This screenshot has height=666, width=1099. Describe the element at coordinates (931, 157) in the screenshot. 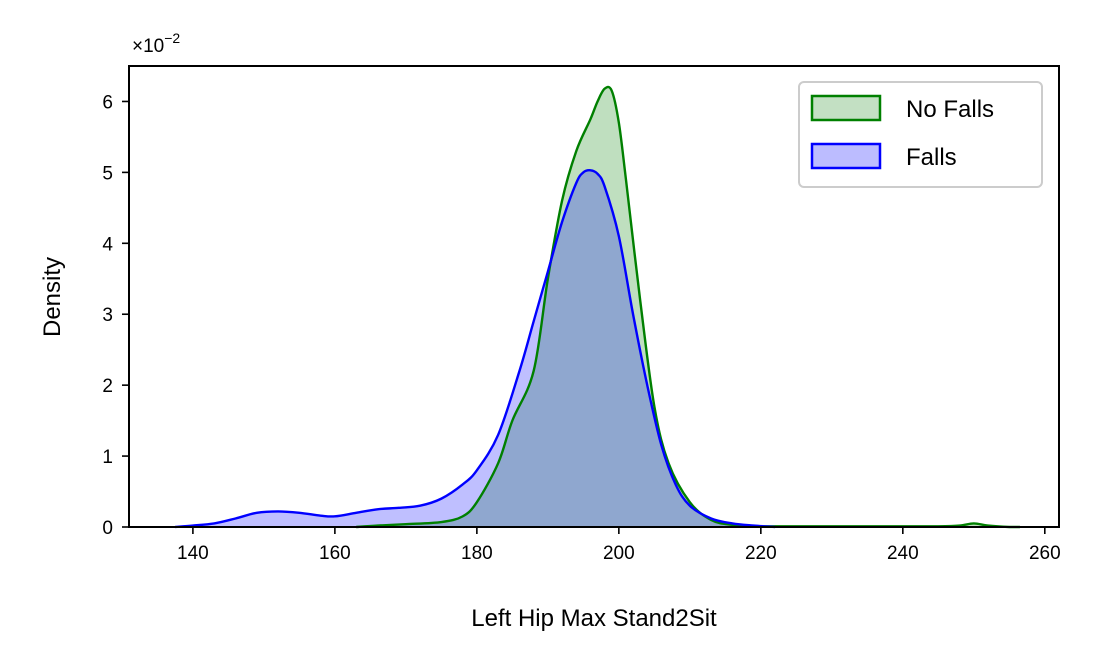

I see `legend-label-falls: Falls` at that location.